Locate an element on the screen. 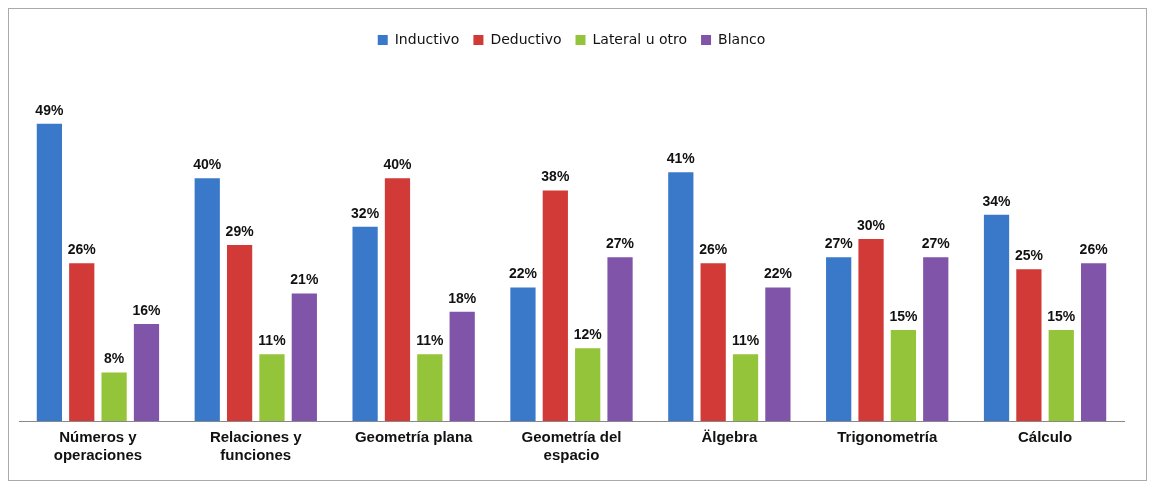  legend-label: Blanco is located at coordinates (742, 38).